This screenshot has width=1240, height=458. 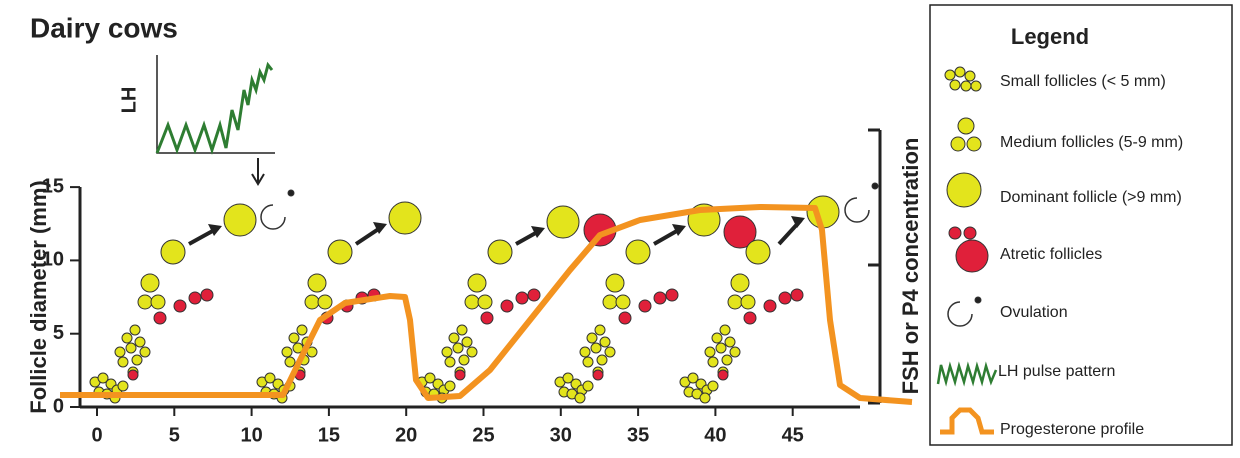 What do you see at coordinates (96, 435) in the screenshot?
I see `x-tick-label: 0` at bounding box center [96, 435].